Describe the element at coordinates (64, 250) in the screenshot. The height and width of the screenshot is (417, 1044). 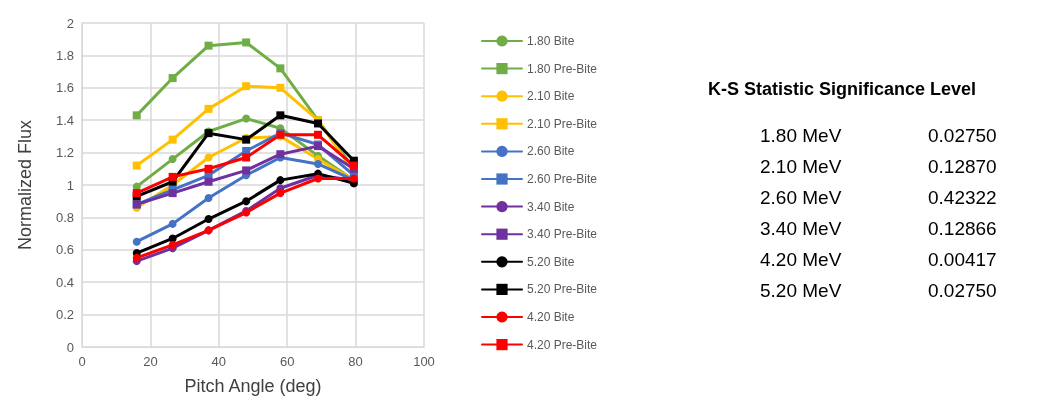
I see `y-tick-label: 0.6` at that location.